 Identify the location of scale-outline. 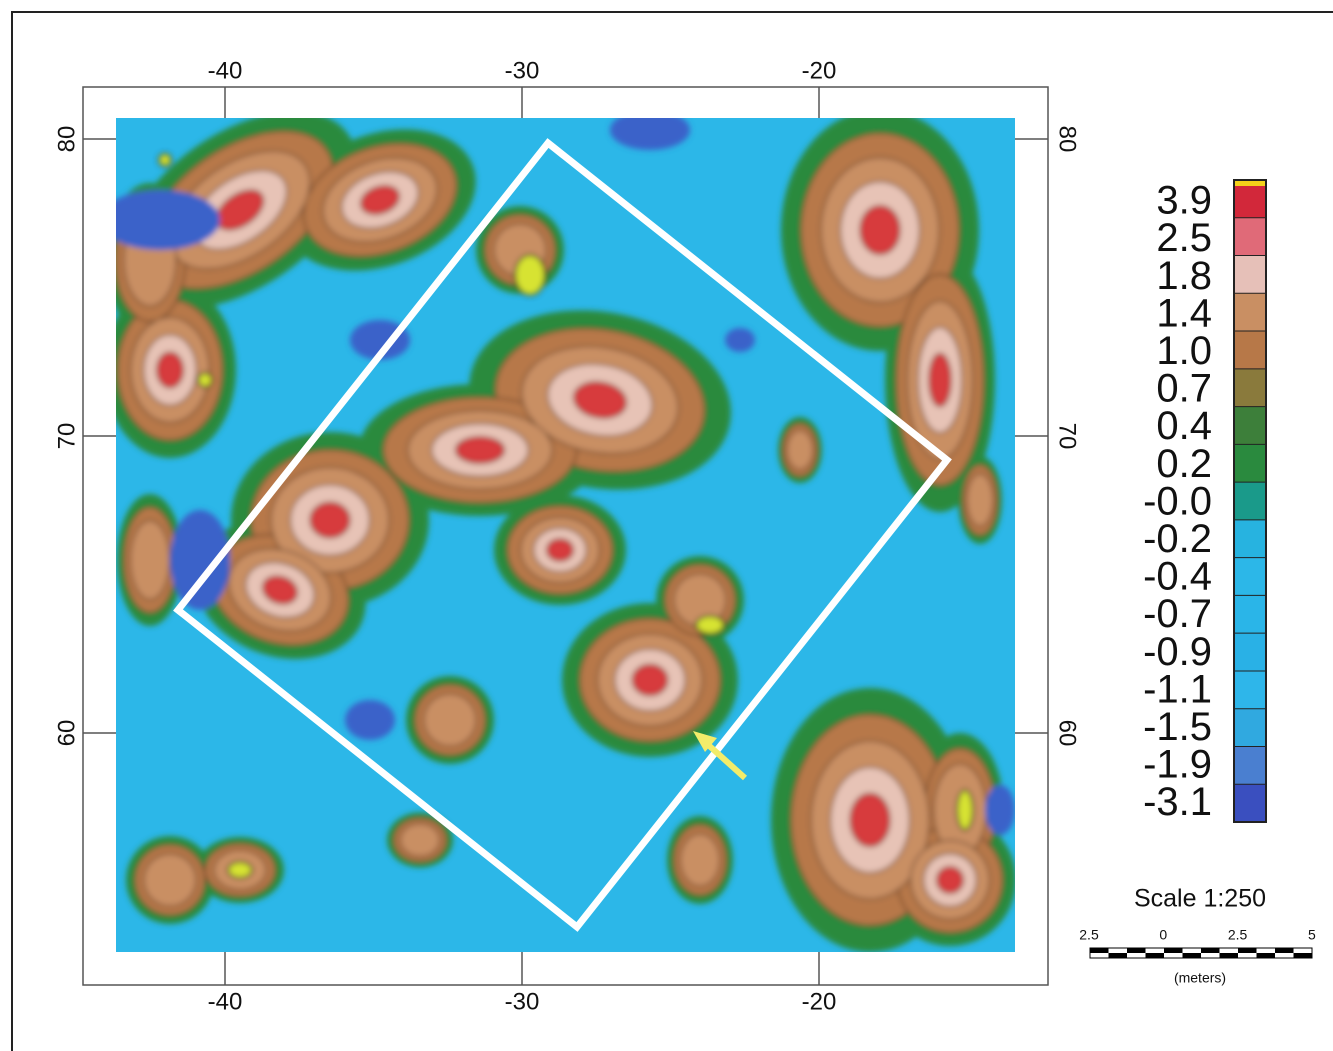
(1201, 953).